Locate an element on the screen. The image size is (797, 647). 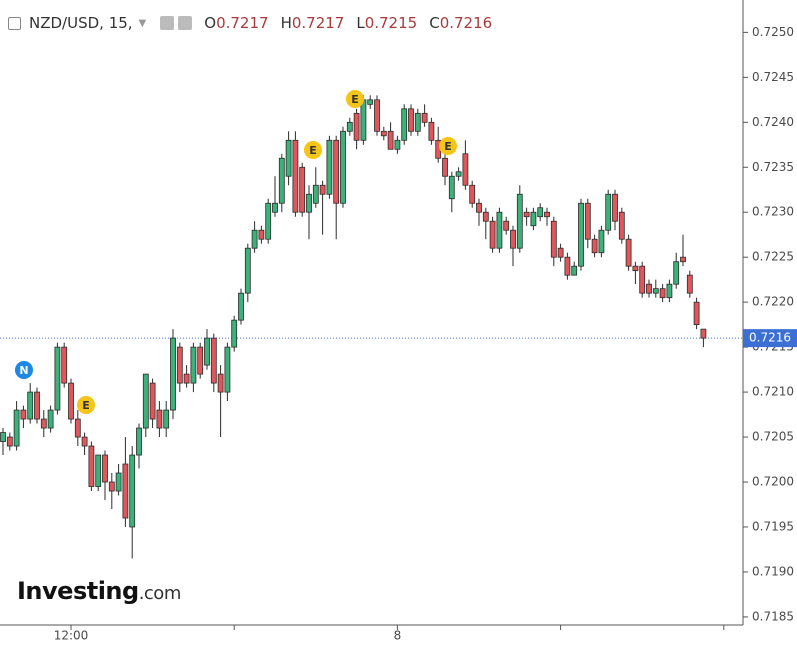
symbol: NZD/USD, 15, is located at coordinates (81, 23).